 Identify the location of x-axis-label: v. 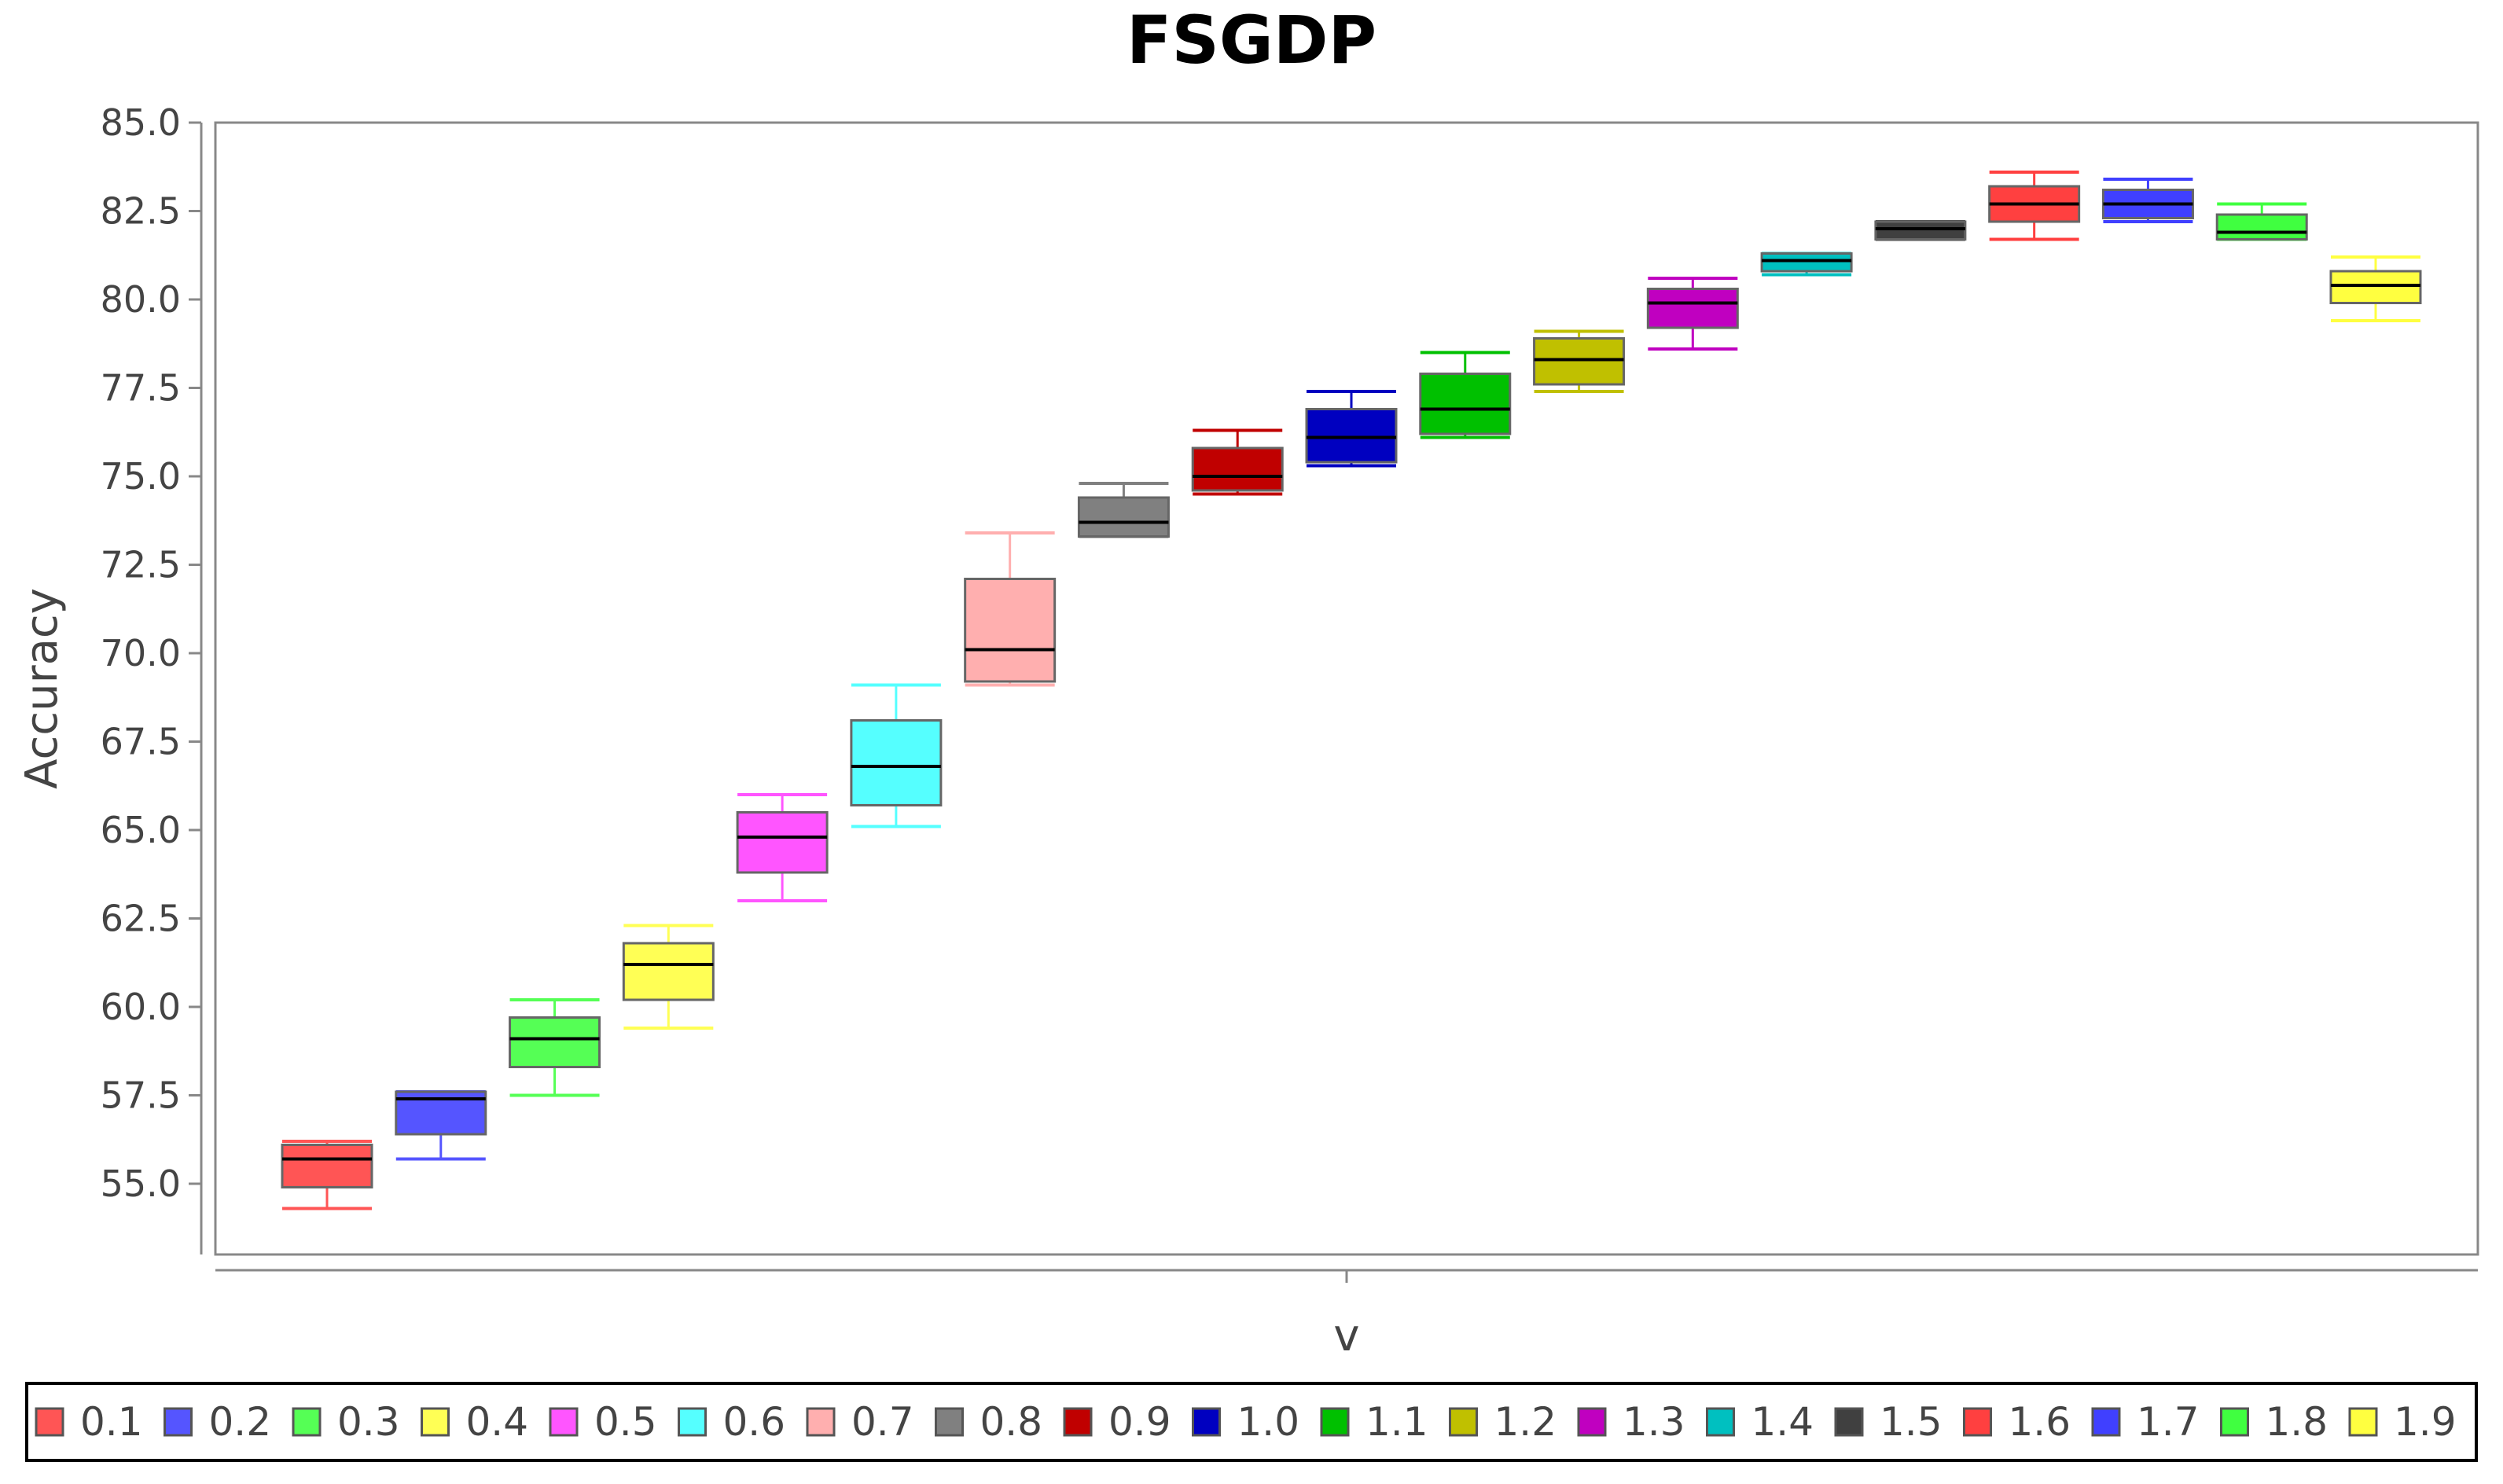
(1346, 1335).